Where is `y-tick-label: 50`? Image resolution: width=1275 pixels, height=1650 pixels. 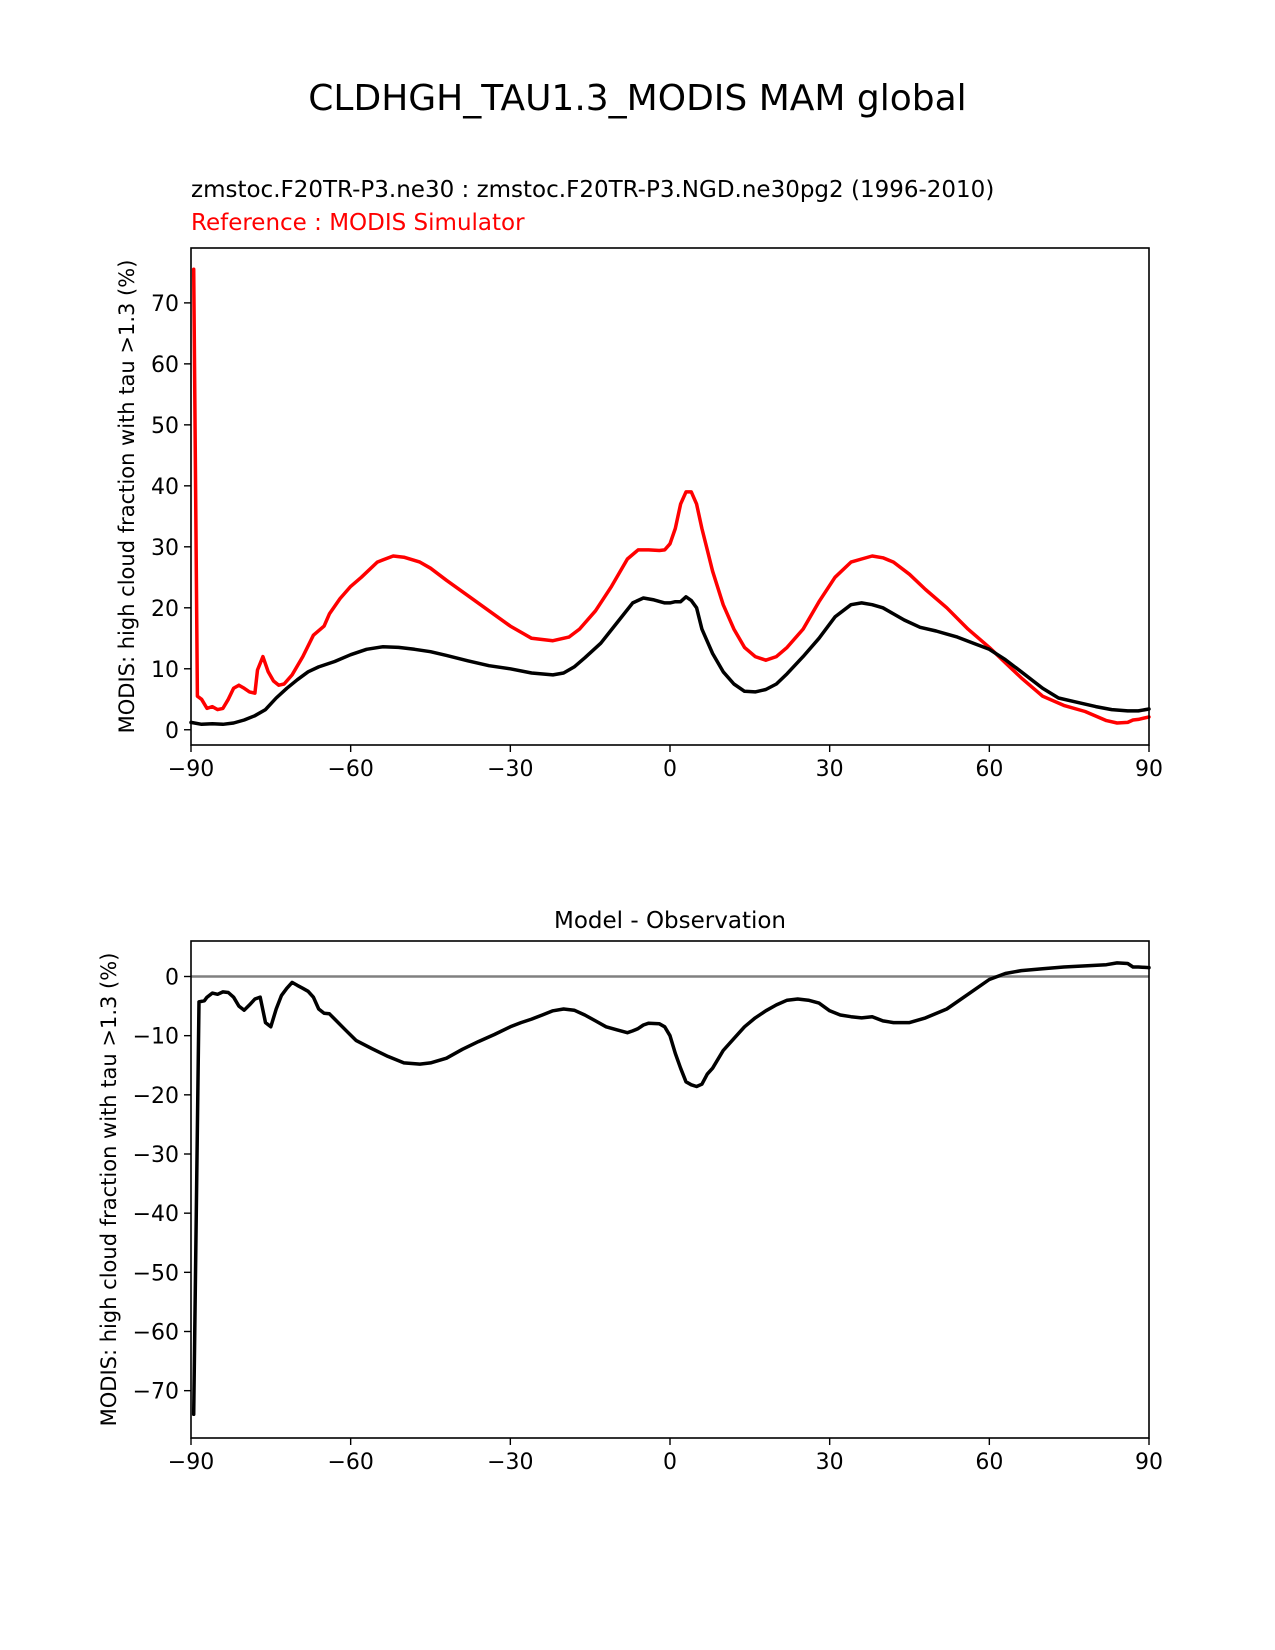
y-tick-label: 50 is located at coordinates (165, 426).